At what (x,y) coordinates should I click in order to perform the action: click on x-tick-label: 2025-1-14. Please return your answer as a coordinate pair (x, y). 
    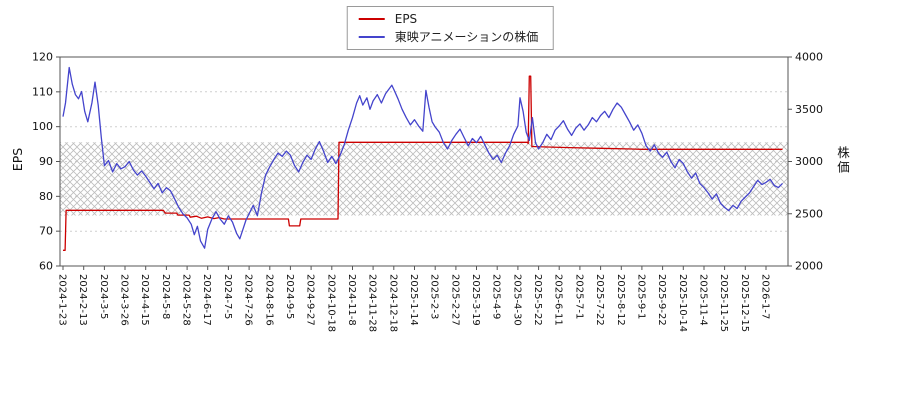
    Looking at the image, I should click on (413, 300).